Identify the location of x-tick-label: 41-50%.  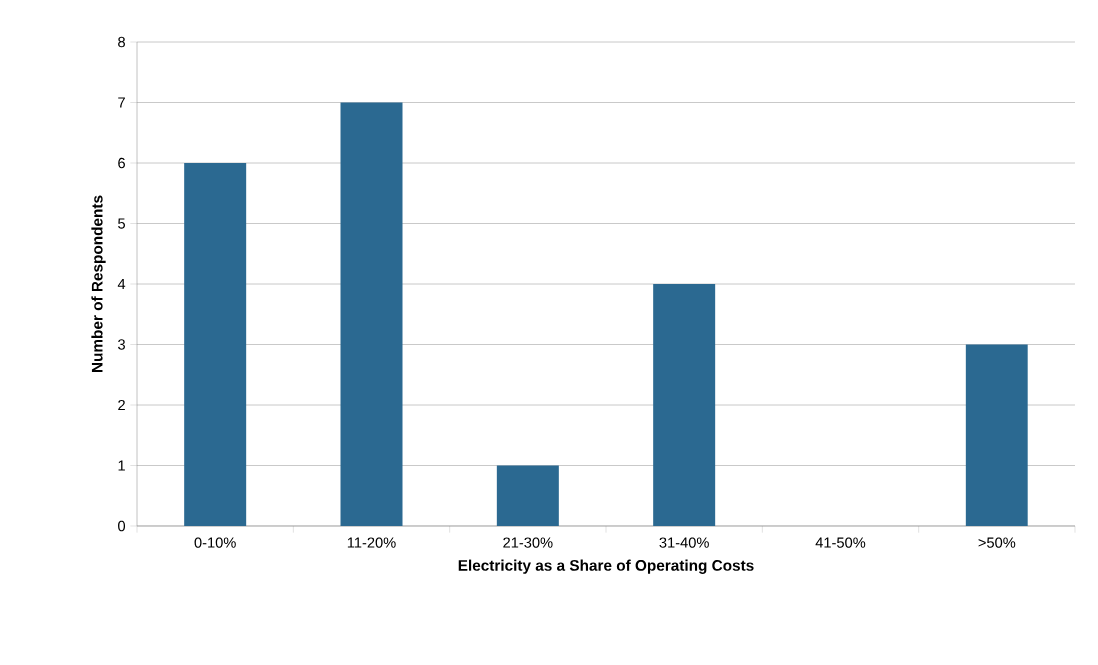
(840, 542).